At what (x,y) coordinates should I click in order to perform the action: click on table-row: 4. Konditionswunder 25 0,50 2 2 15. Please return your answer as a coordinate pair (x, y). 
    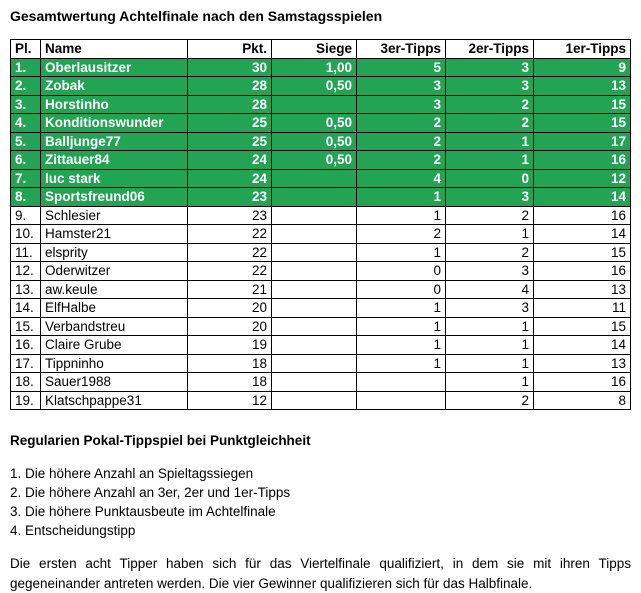
    Looking at the image, I should click on (320, 123).